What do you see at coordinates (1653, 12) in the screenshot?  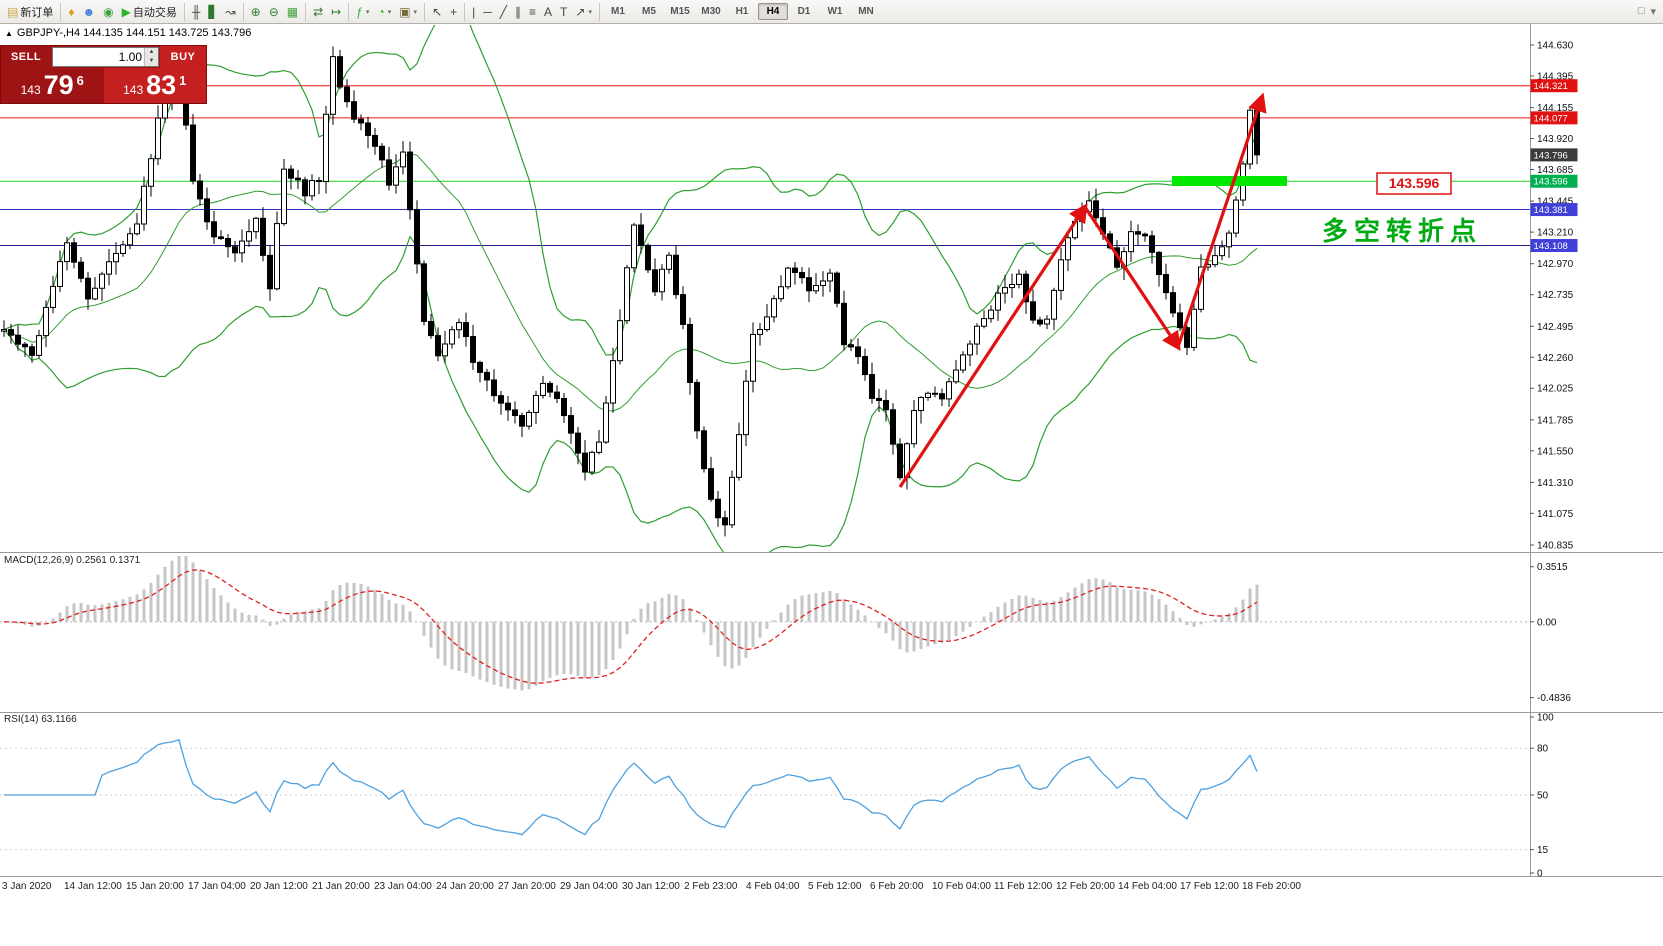 I see `toolbar-menu-icon: ▾` at bounding box center [1653, 12].